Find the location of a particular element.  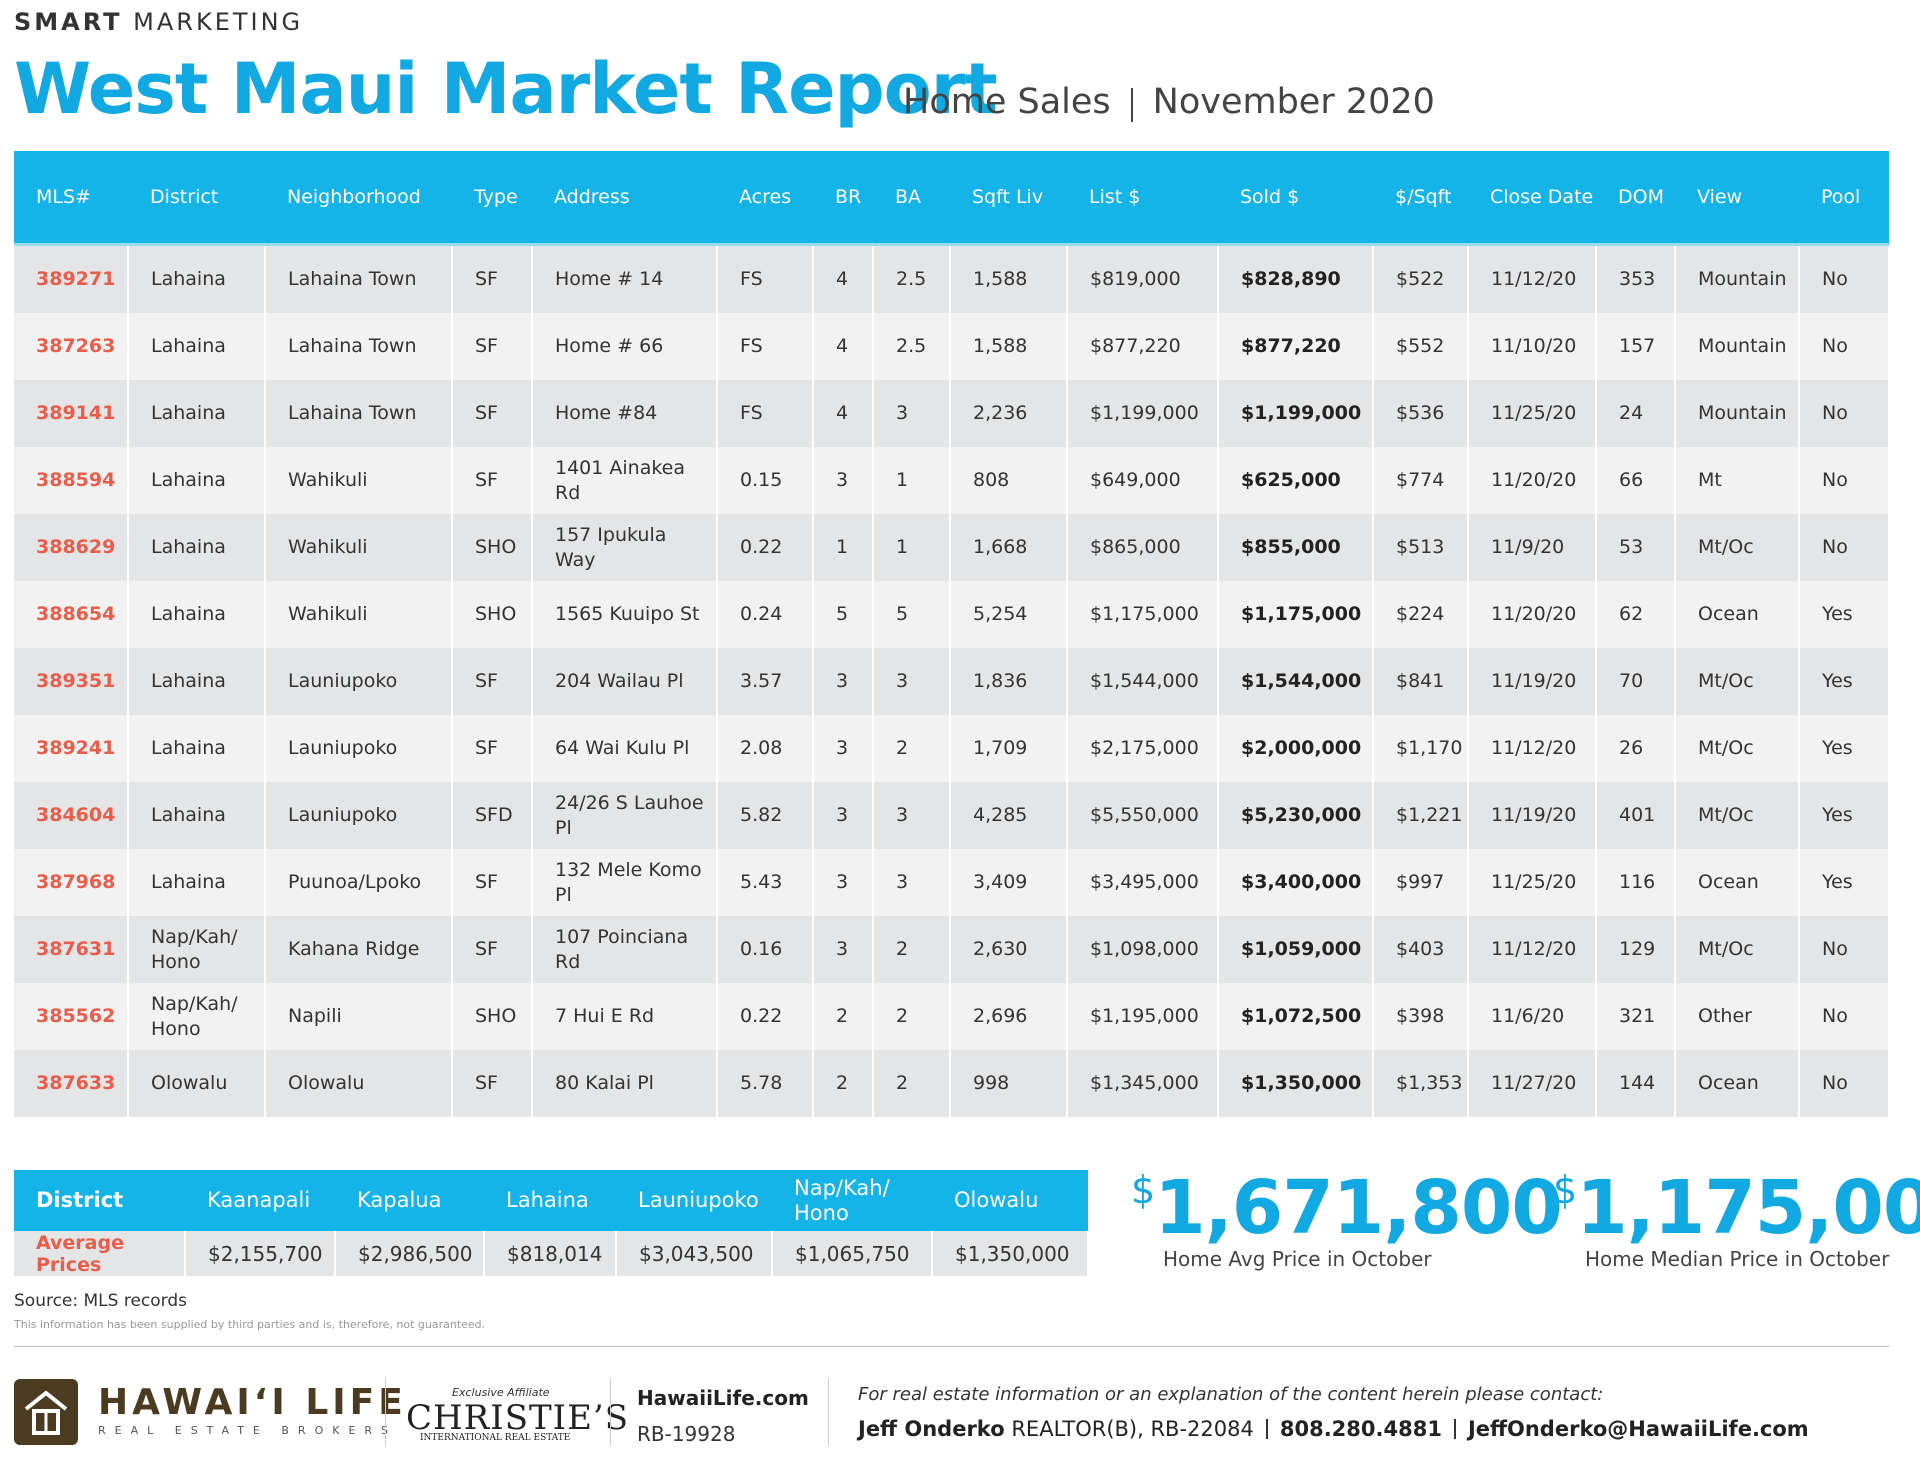

table-cell: 11/25/20 is located at coordinates (1532, 413).